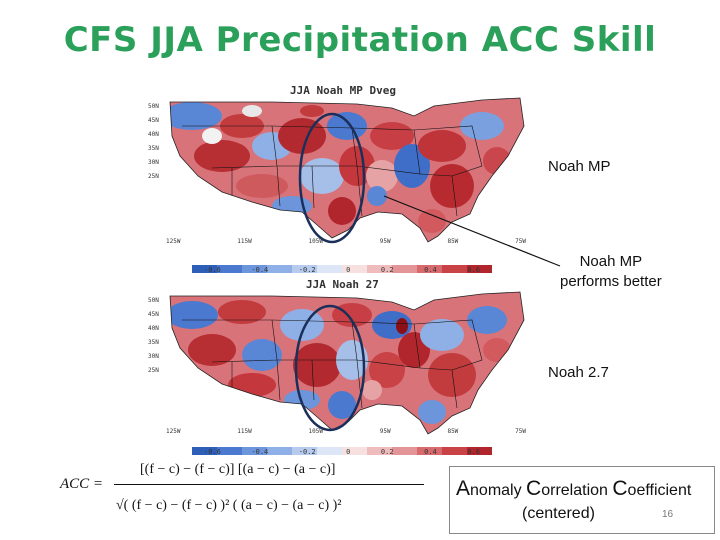 The width and height of the screenshot is (720, 540). What do you see at coordinates (173, 241) in the screenshot?
I see `top-lon-label: 125W` at bounding box center [173, 241].